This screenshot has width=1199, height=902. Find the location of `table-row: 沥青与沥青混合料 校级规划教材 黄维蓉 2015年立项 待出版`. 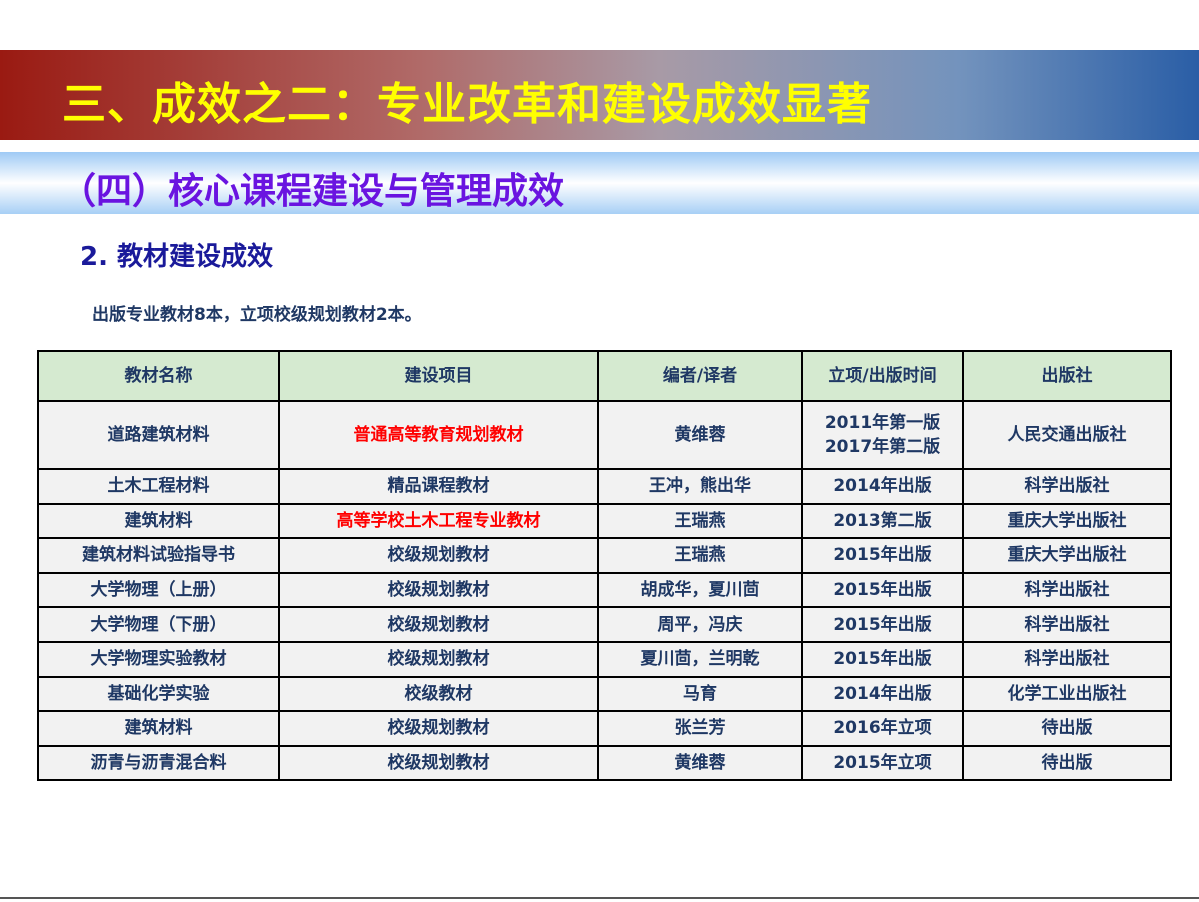

table-row: 沥青与沥青混合料 校级规划教材 黄维蓉 2015年立项 待出版 is located at coordinates (604, 763).